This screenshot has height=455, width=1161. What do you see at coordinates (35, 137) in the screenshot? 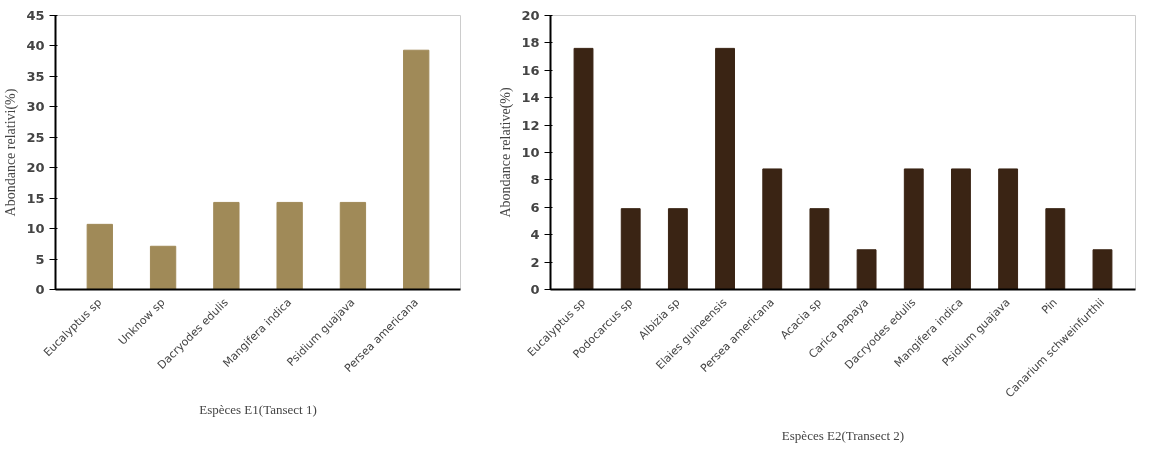
I see `y-tick-label: 25` at bounding box center [35, 137].